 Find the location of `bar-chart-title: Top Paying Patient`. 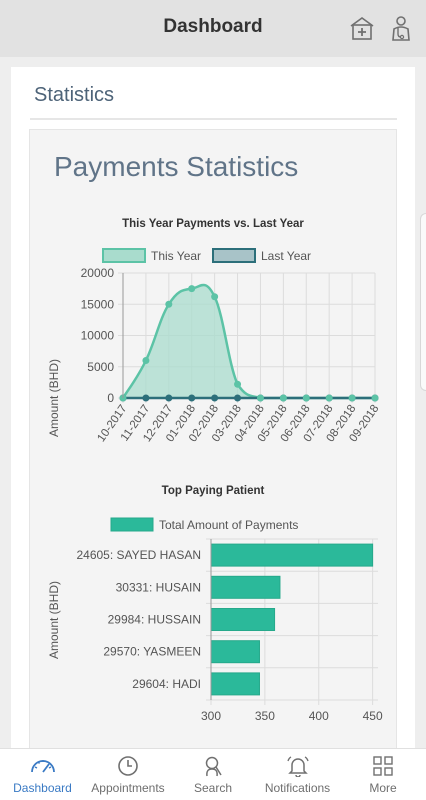

bar-chart-title: Top Paying Patient is located at coordinates (213, 491).